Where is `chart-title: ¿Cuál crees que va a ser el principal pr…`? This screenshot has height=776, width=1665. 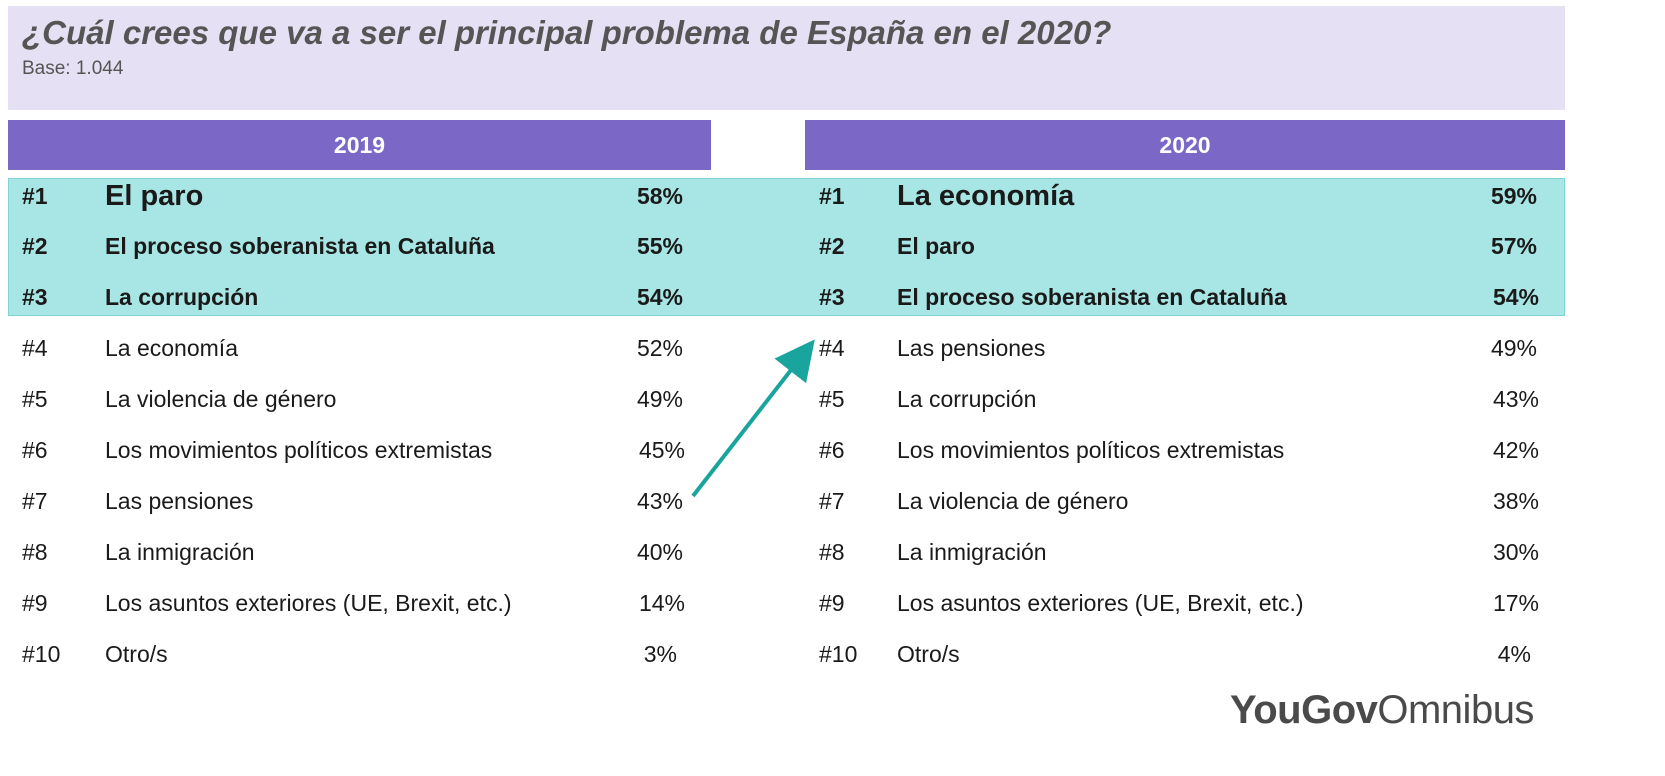
chart-title: ¿Cuál crees que va a ser el principal pr… is located at coordinates (567, 32).